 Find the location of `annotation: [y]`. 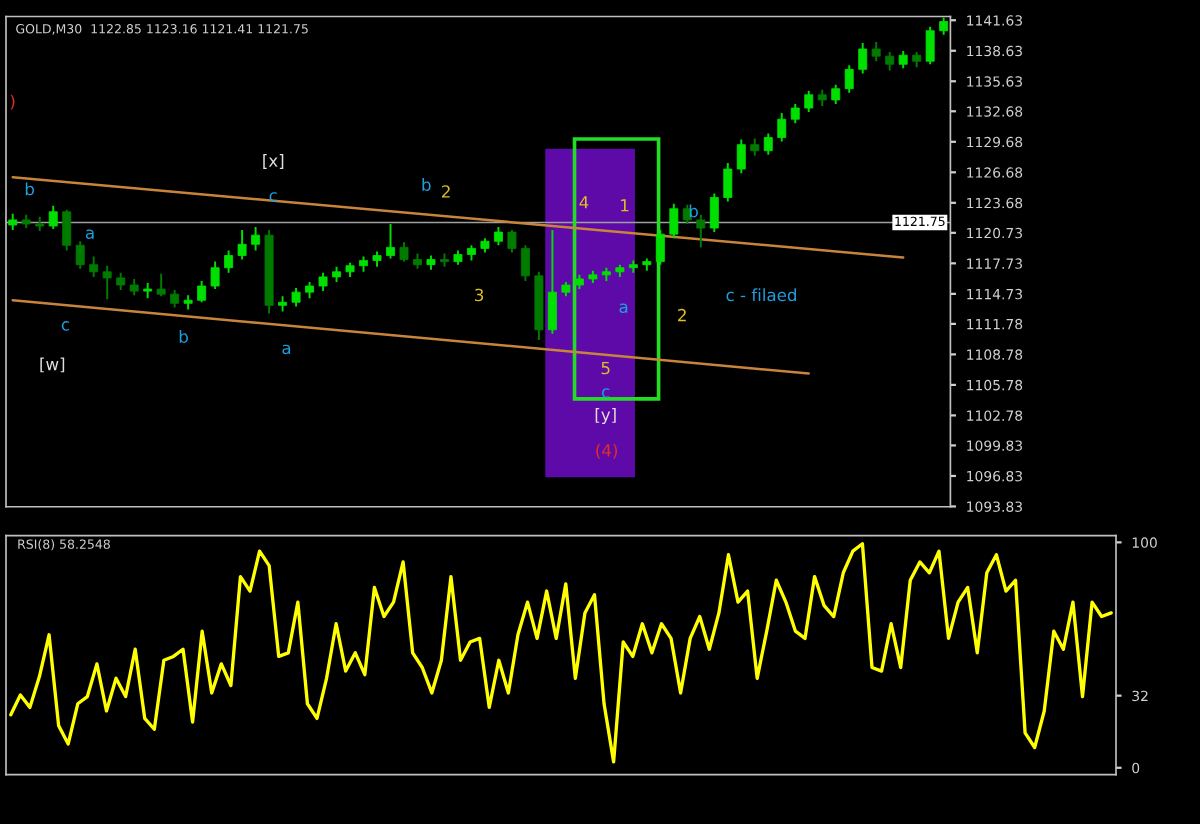

annotation: [y] is located at coordinates (605, 416).